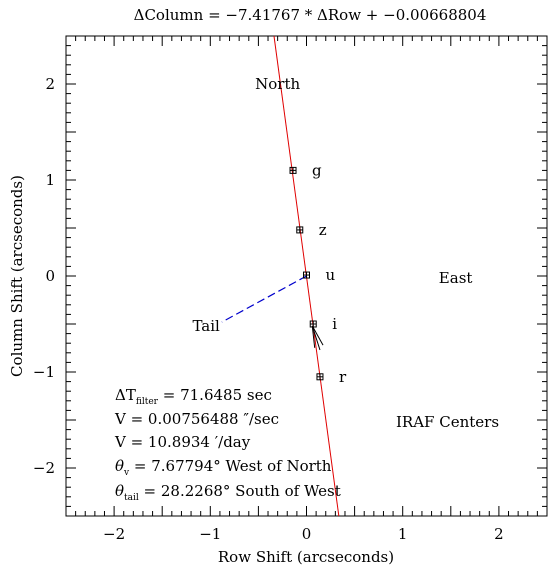 Image resolution: width=553 pixels, height=572 pixels. Describe the element at coordinates (456, 278) in the screenshot. I see `east-label: East` at that location.